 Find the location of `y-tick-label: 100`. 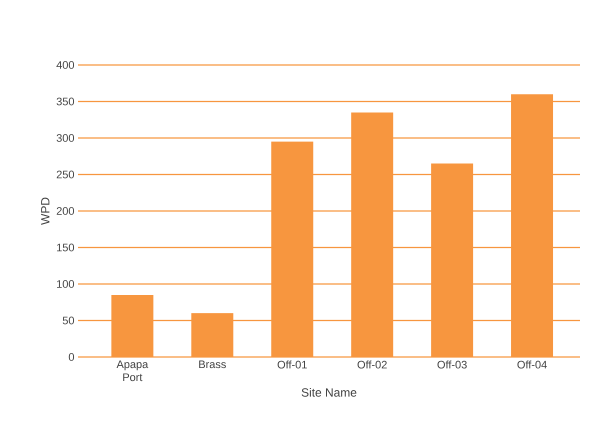

y-tick-label: 100 is located at coordinates (65, 284).